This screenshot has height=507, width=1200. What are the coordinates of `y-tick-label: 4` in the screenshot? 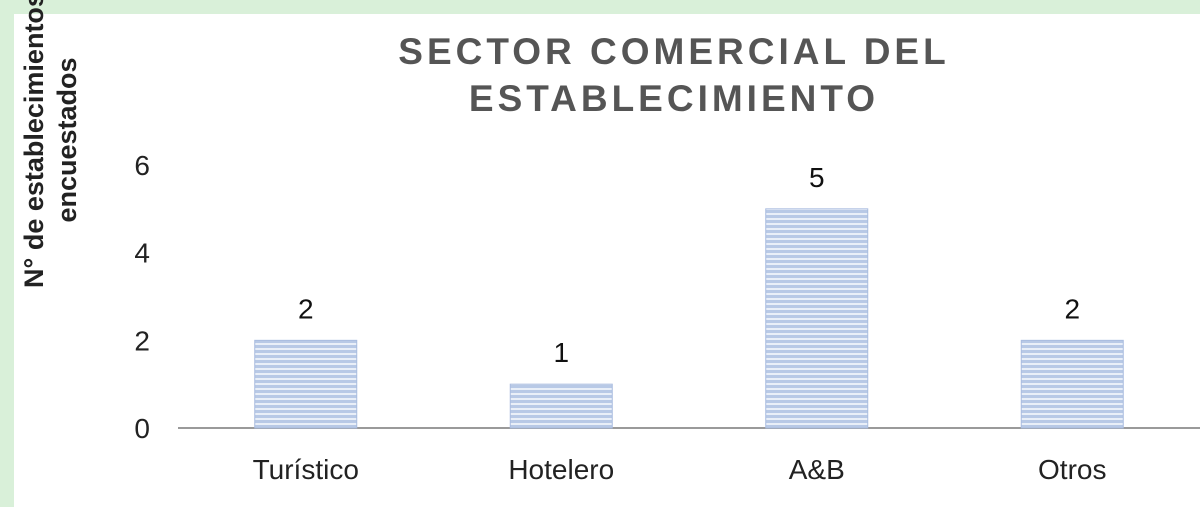 It's located at (142, 253).